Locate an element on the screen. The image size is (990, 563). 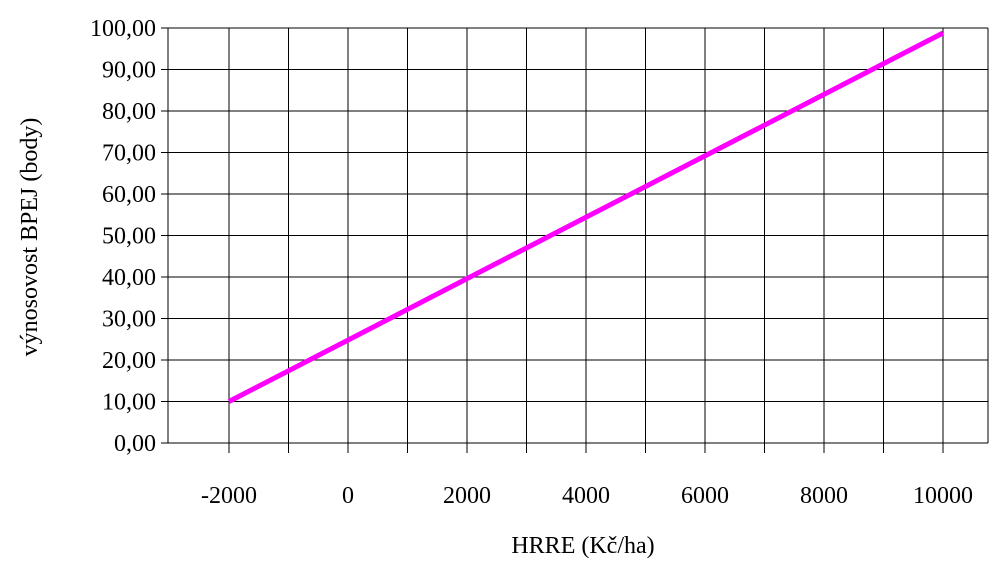
x-tick-label: 4000 is located at coordinates (586, 496).